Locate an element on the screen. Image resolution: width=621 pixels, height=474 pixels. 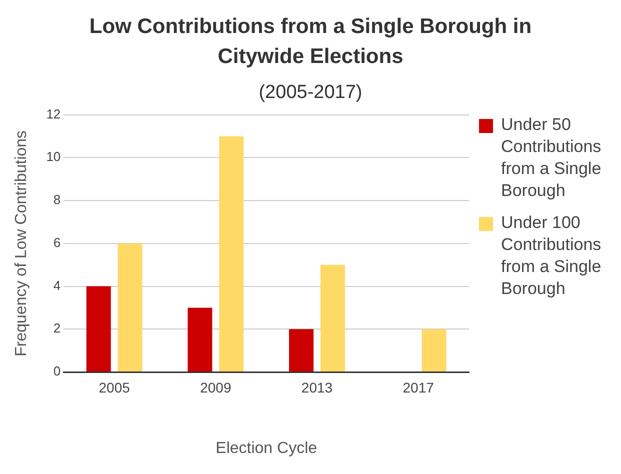
x-tick-label: 2013 is located at coordinates (317, 387).